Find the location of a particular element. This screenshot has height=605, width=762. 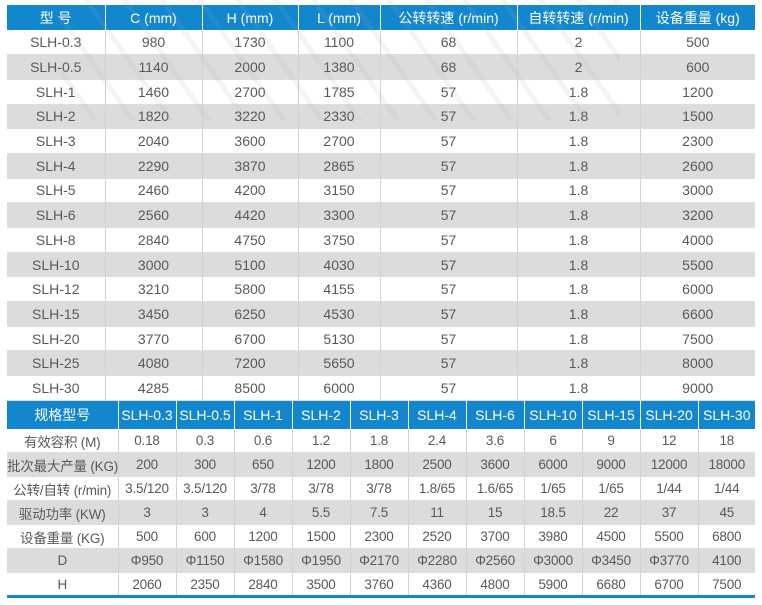

value-cell: 3.5/120 is located at coordinates (205, 489).